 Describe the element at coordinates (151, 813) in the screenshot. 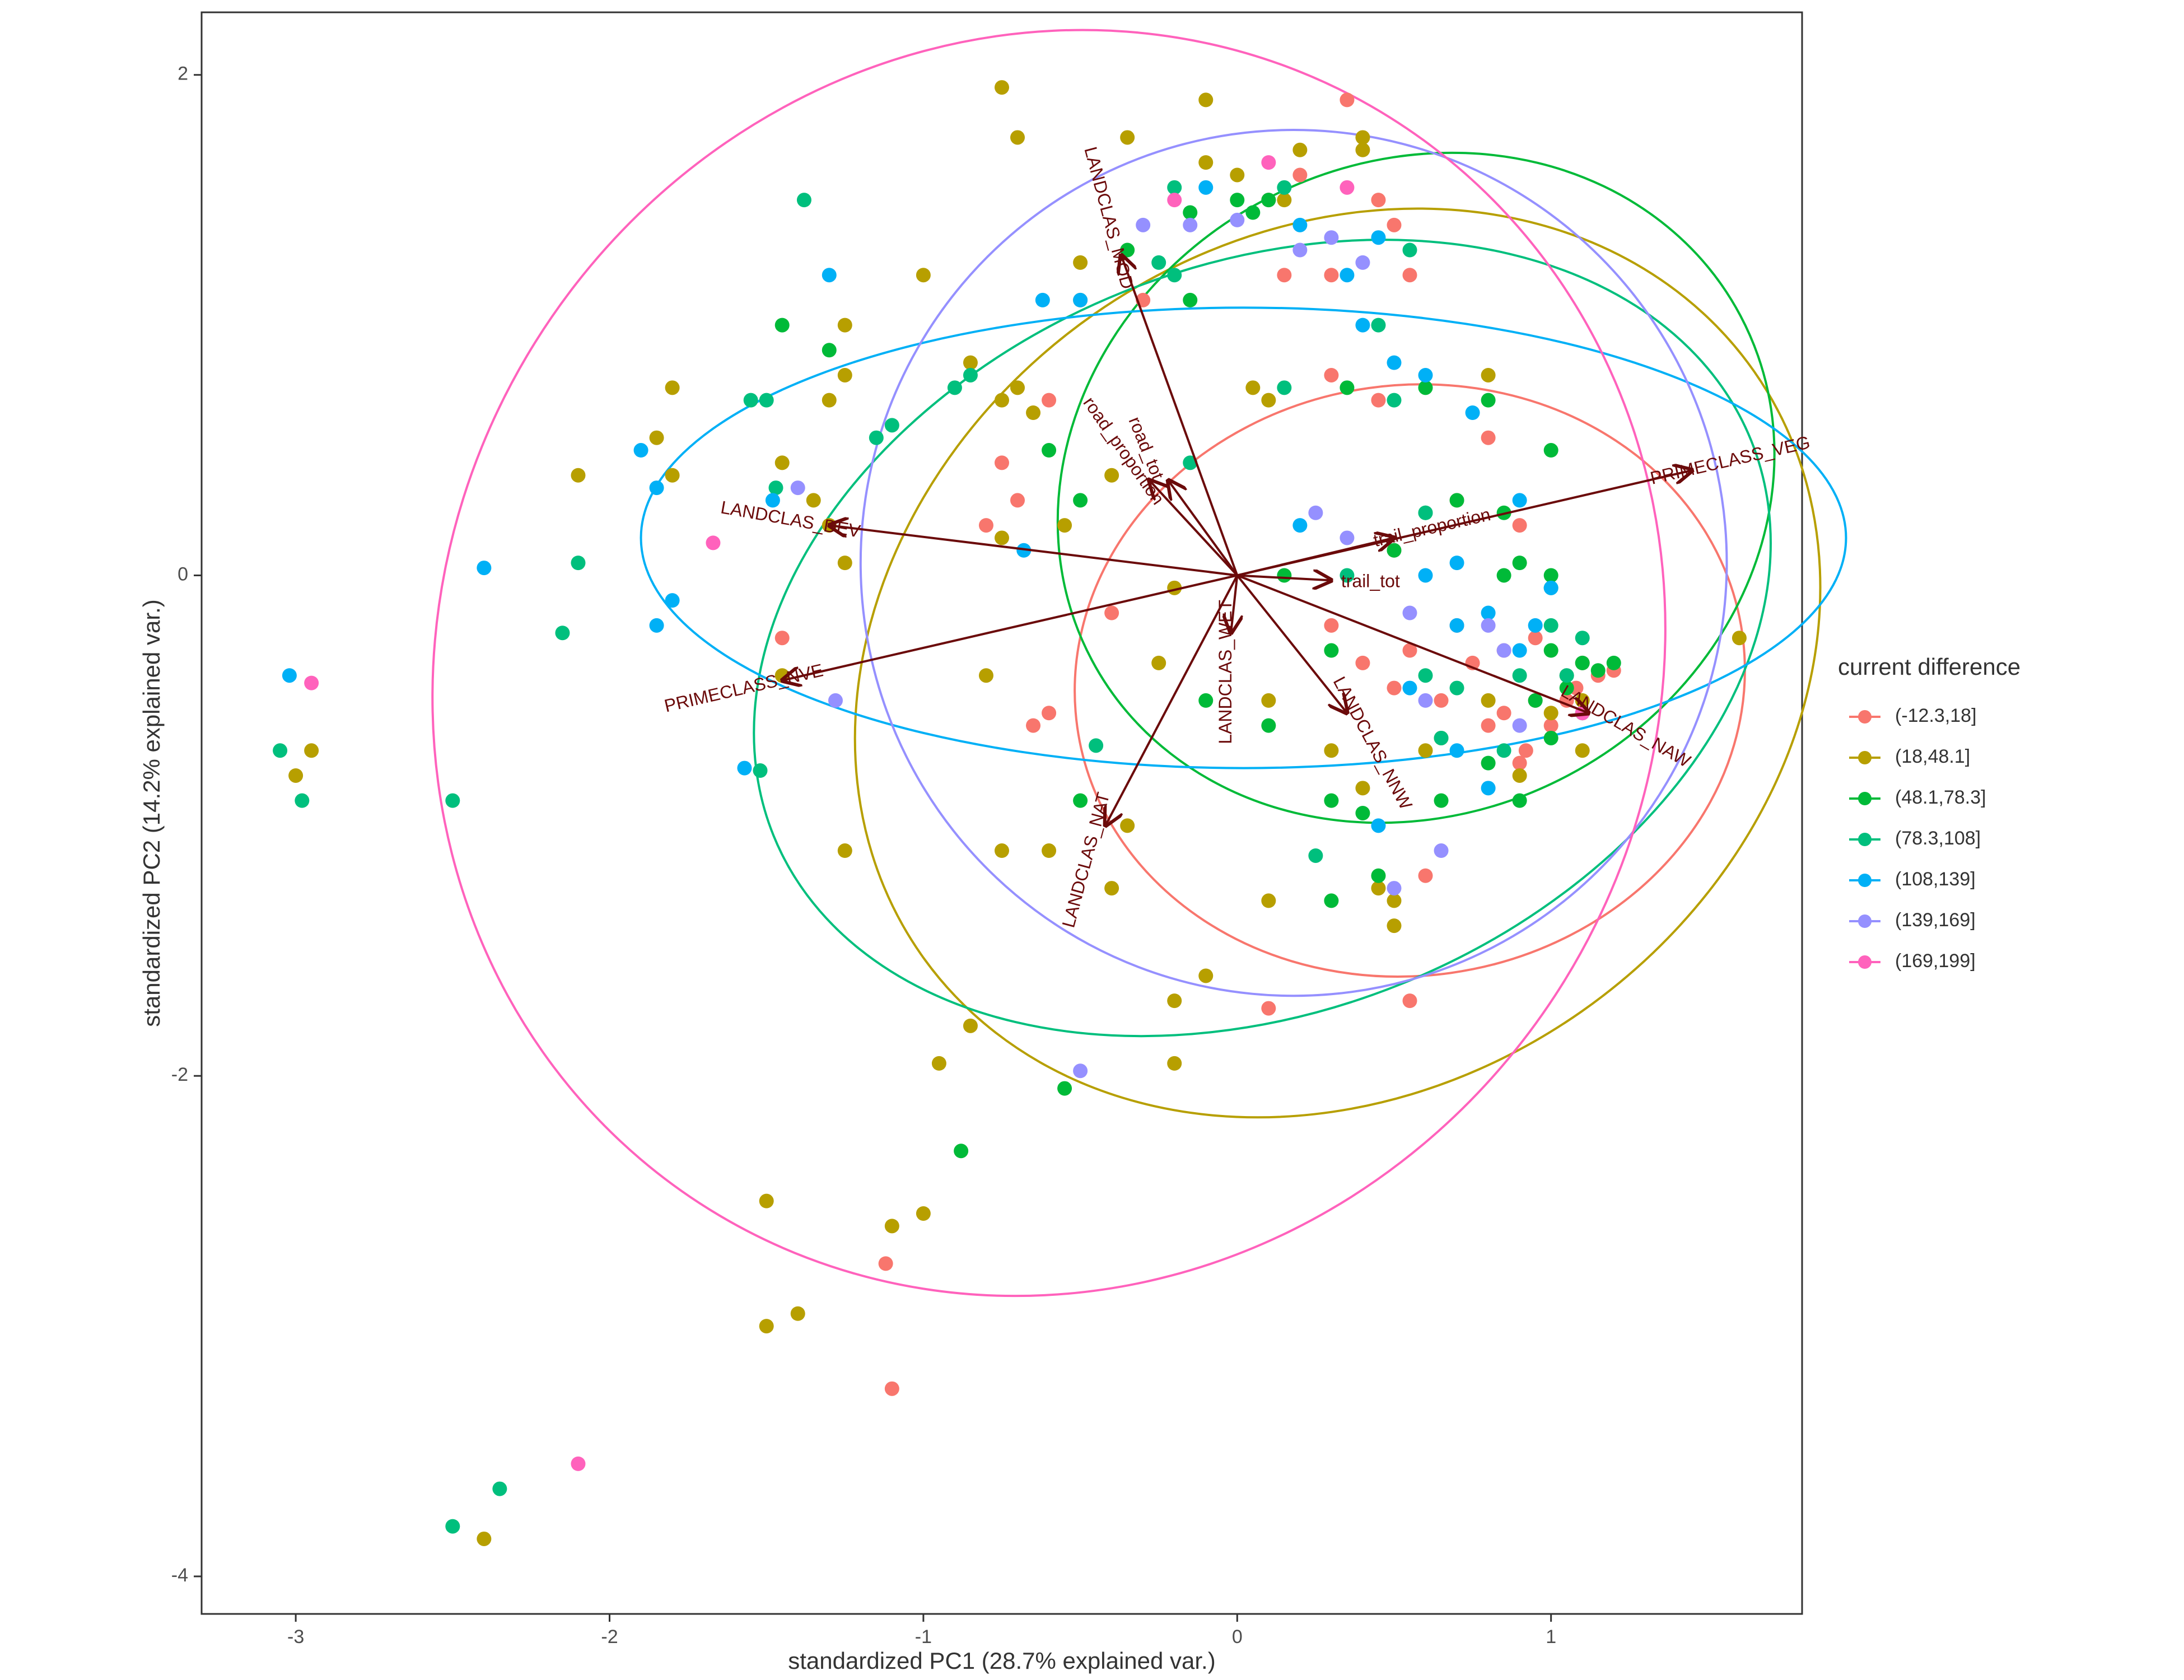

I see `y-axis-title: standardized PC2 (14.2% explained var.)` at that location.